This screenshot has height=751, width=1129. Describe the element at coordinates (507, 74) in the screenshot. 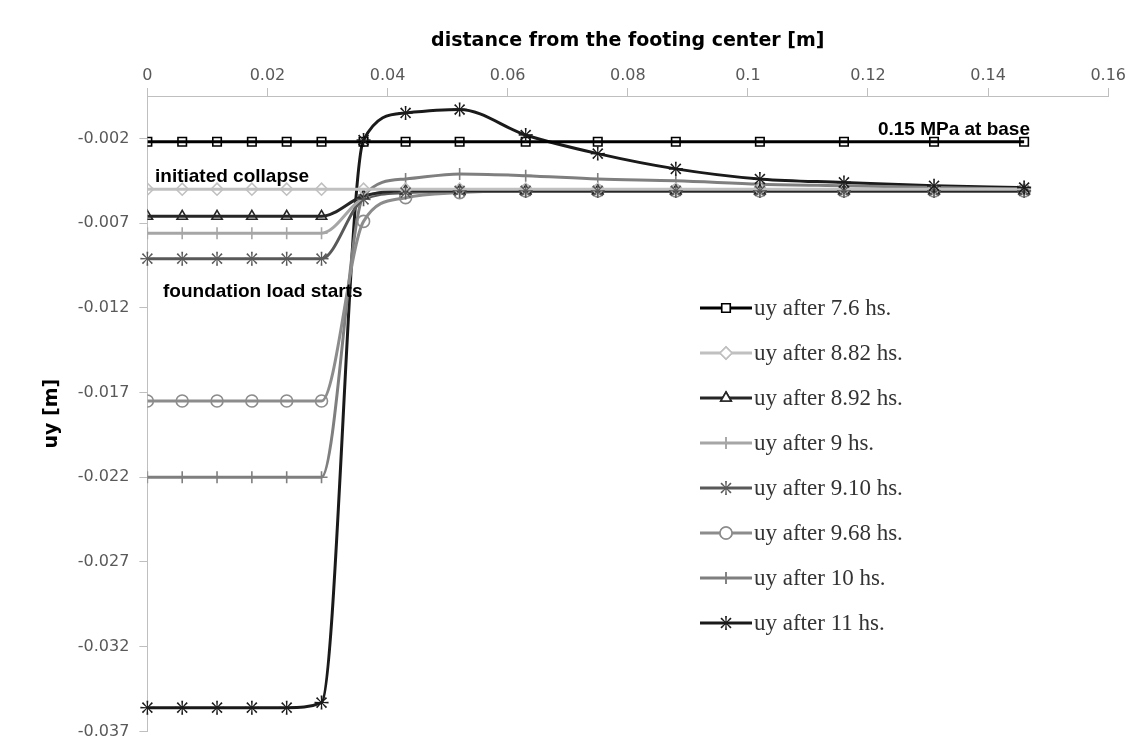

I see `x-tick-label: 0.06` at that location.